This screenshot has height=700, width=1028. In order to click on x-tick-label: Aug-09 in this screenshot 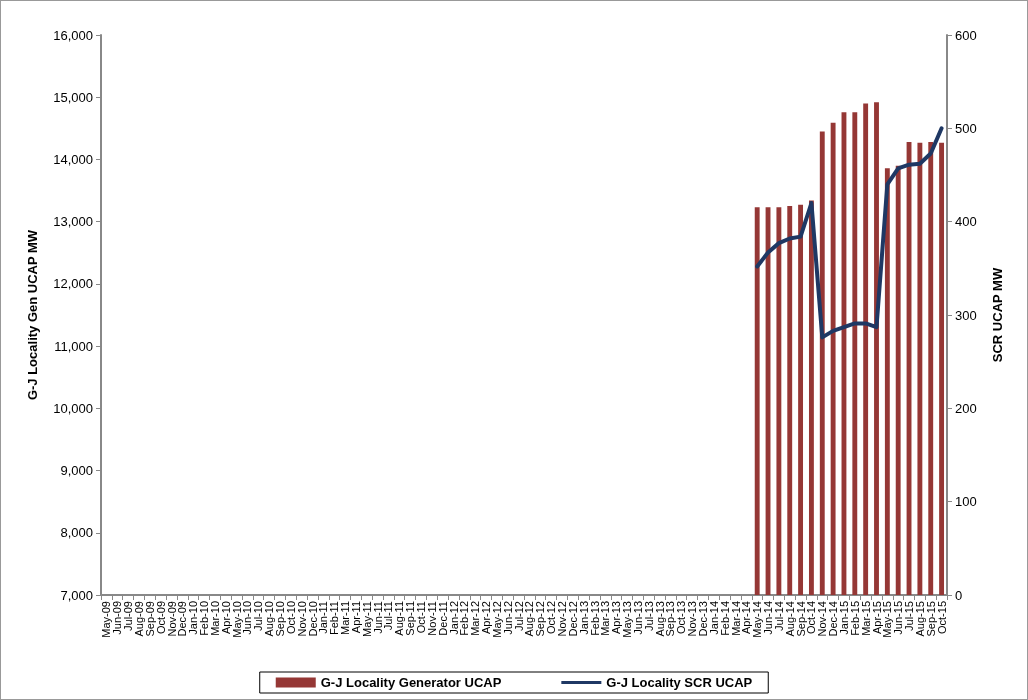, I will do `click(138, 619)`.